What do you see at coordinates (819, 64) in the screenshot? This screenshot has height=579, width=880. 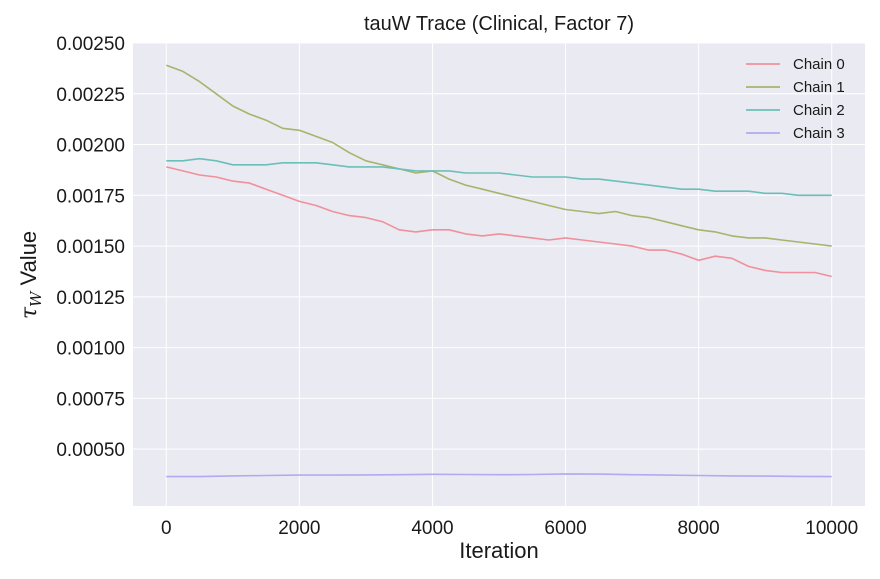 I see `legend-label-0: Chain 0` at bounding box center [819, 64].